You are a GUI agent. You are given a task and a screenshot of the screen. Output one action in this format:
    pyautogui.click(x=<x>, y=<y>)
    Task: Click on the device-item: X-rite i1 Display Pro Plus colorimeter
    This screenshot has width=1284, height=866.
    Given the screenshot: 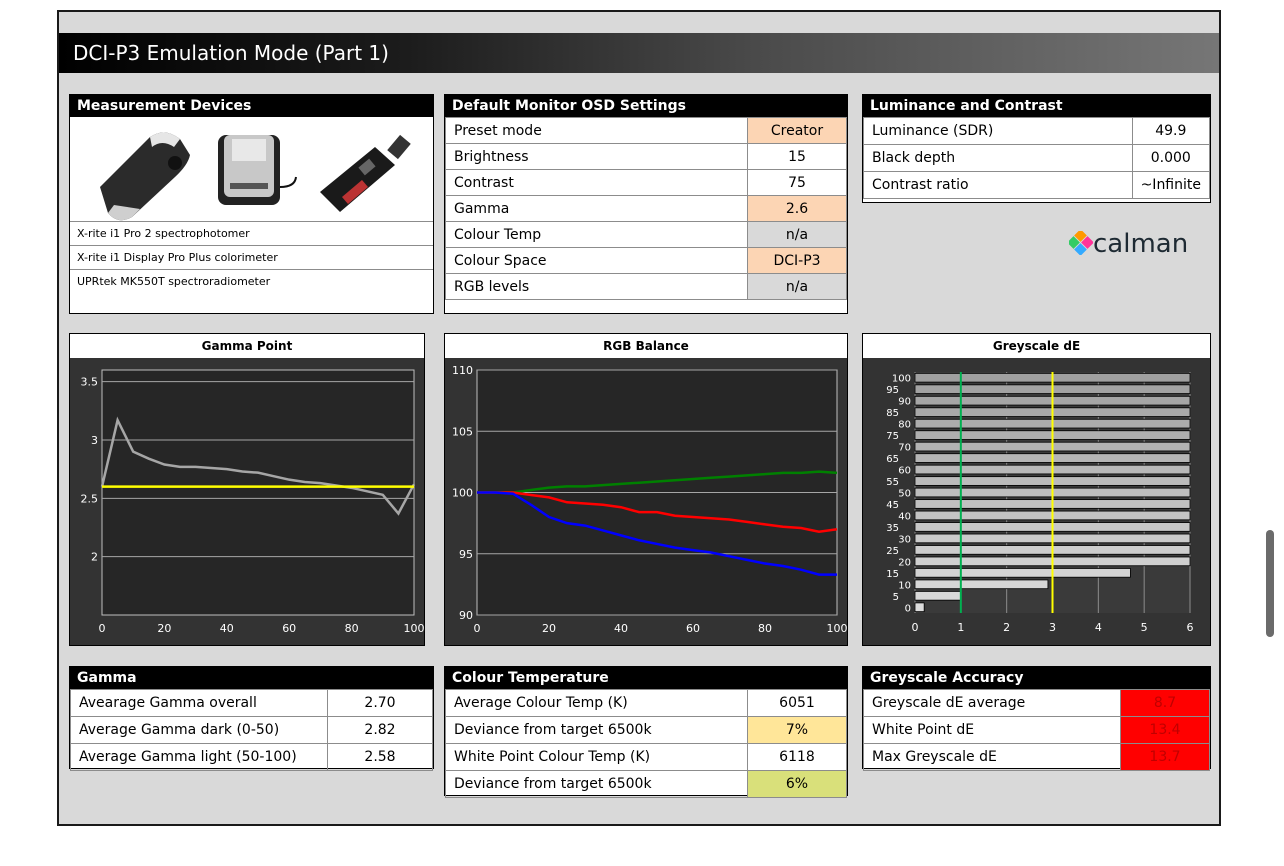 What is the action you would take?
    pyautogui.click(x=251, y=257)
    